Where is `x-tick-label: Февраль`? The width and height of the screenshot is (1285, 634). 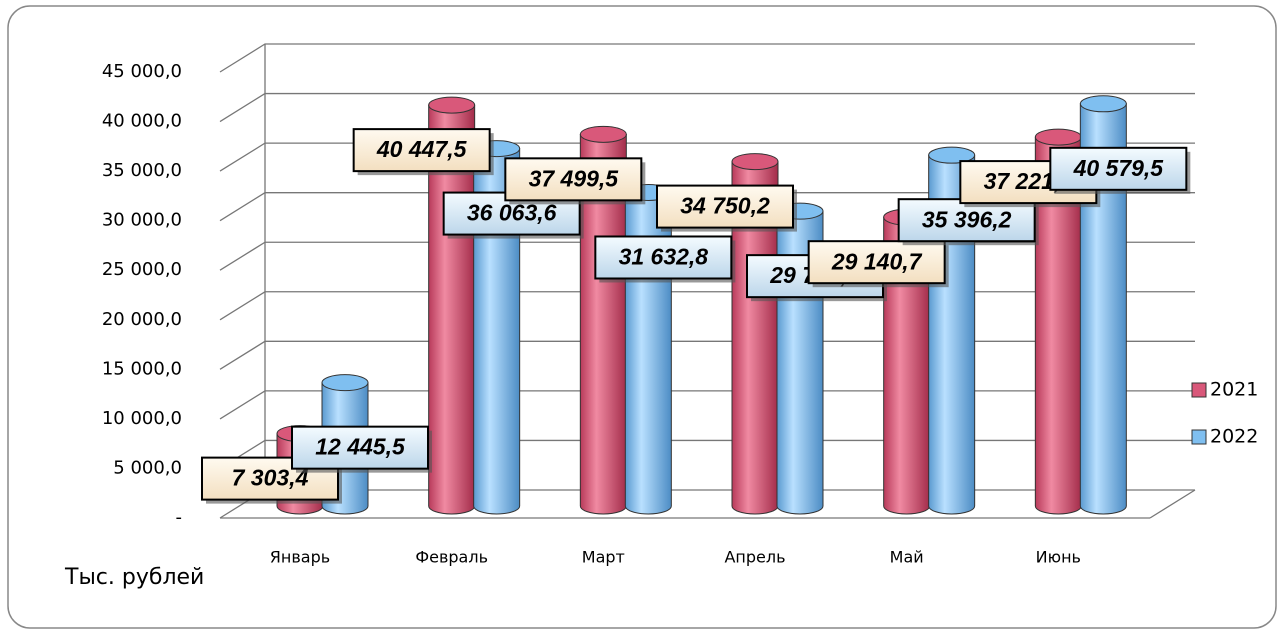
x-tick-label: Февраль is located at coordinates (451, 557).